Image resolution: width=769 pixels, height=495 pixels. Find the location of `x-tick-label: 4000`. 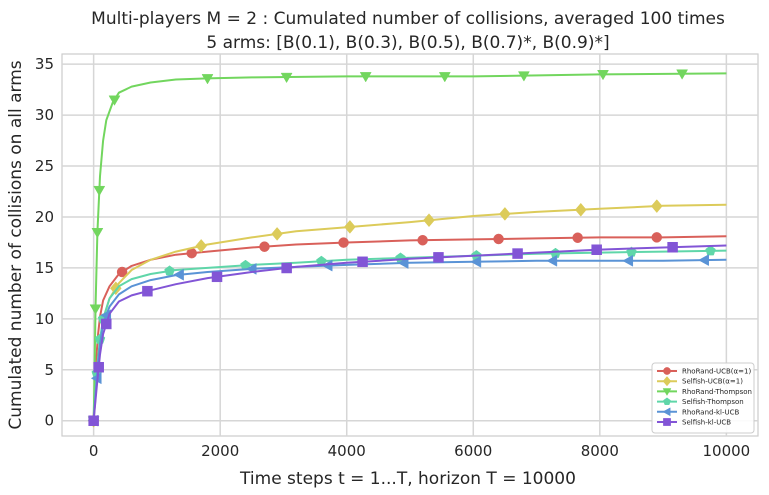

x-tick-label: 4000 is located at coordinates (347, 451).